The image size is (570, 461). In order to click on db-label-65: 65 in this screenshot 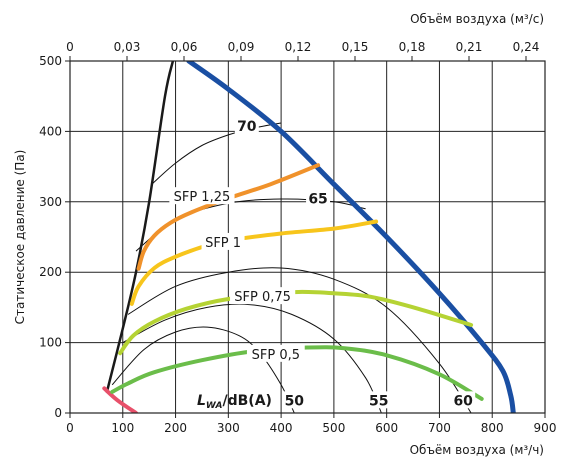, I will do `click(317, 199)`.